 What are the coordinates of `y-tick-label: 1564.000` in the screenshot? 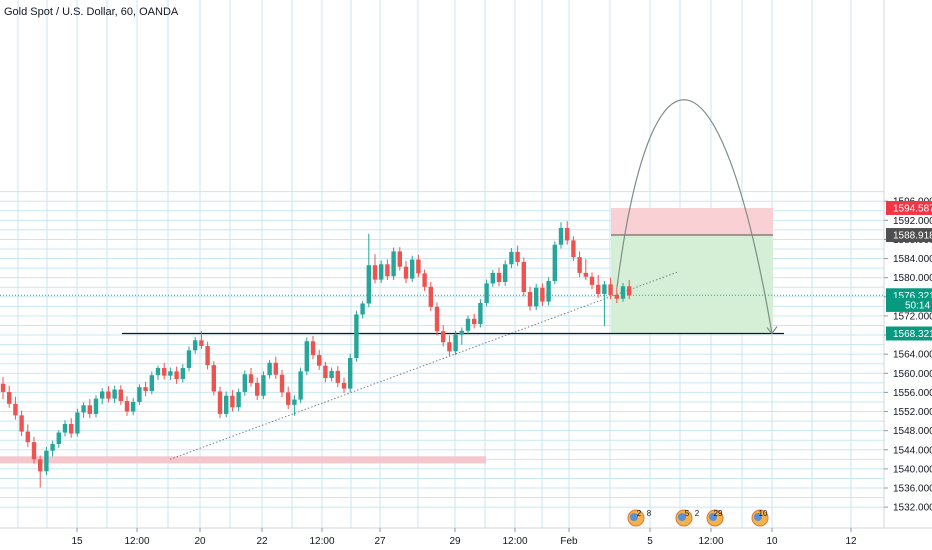 It's located at (912, 355).